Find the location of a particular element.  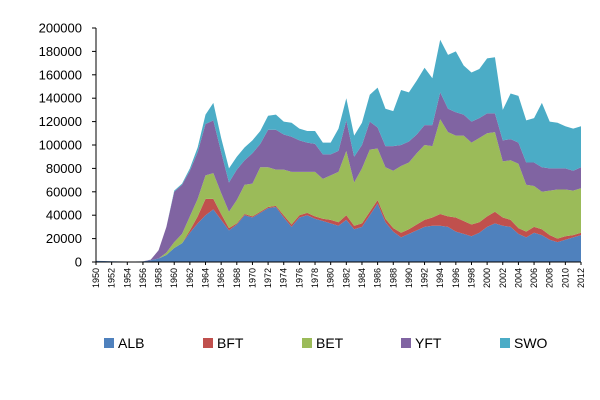

x-tick-label: 1982 is located at coordinates (346, 278).